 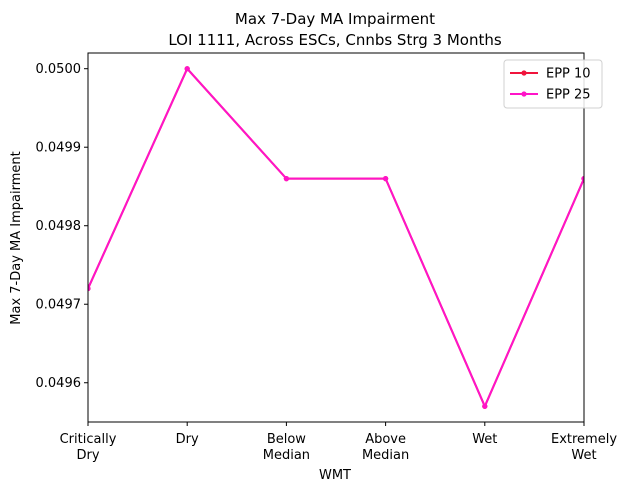 What do you see at coordinates (553, 84) in the screenshot?
I see `legend: EPP 10 EPP 25` at bounding box center [553, 84].